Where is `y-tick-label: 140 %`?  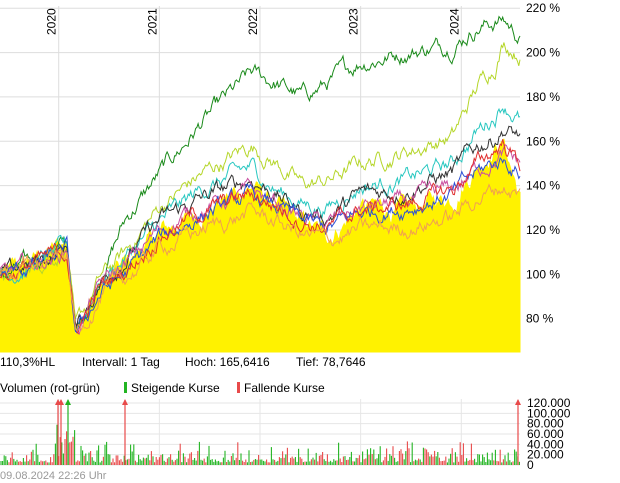
y-tick-label: 140 % is located at coordinates (543, 186).